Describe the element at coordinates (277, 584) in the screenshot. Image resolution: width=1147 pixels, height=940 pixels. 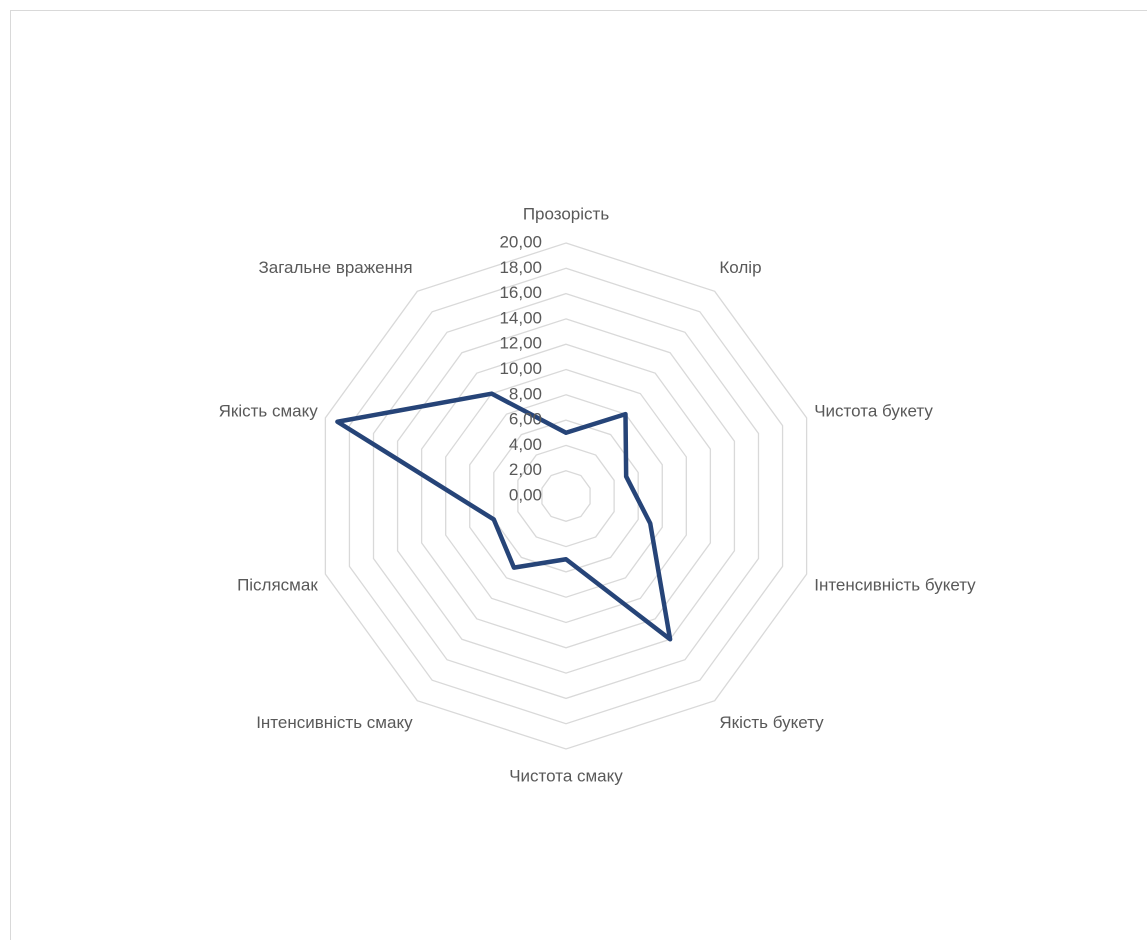
I see `category-label: Післясмак` at that location.